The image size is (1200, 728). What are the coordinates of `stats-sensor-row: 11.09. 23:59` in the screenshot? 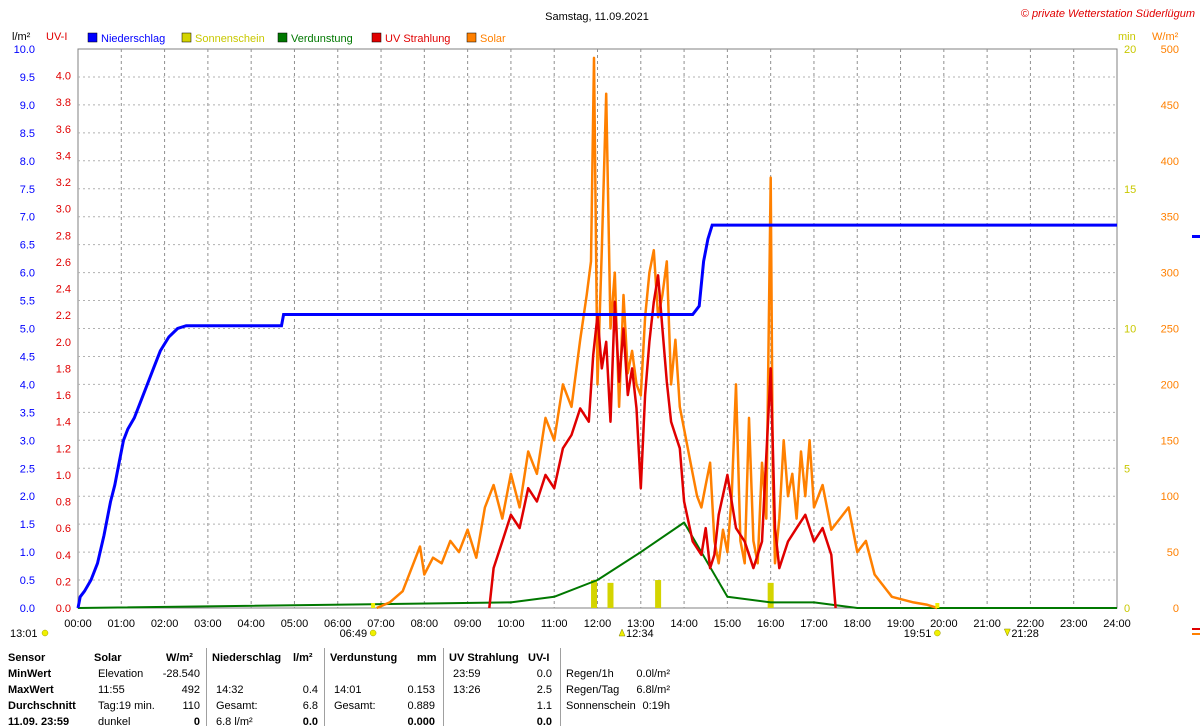 It's located at (39, 722).